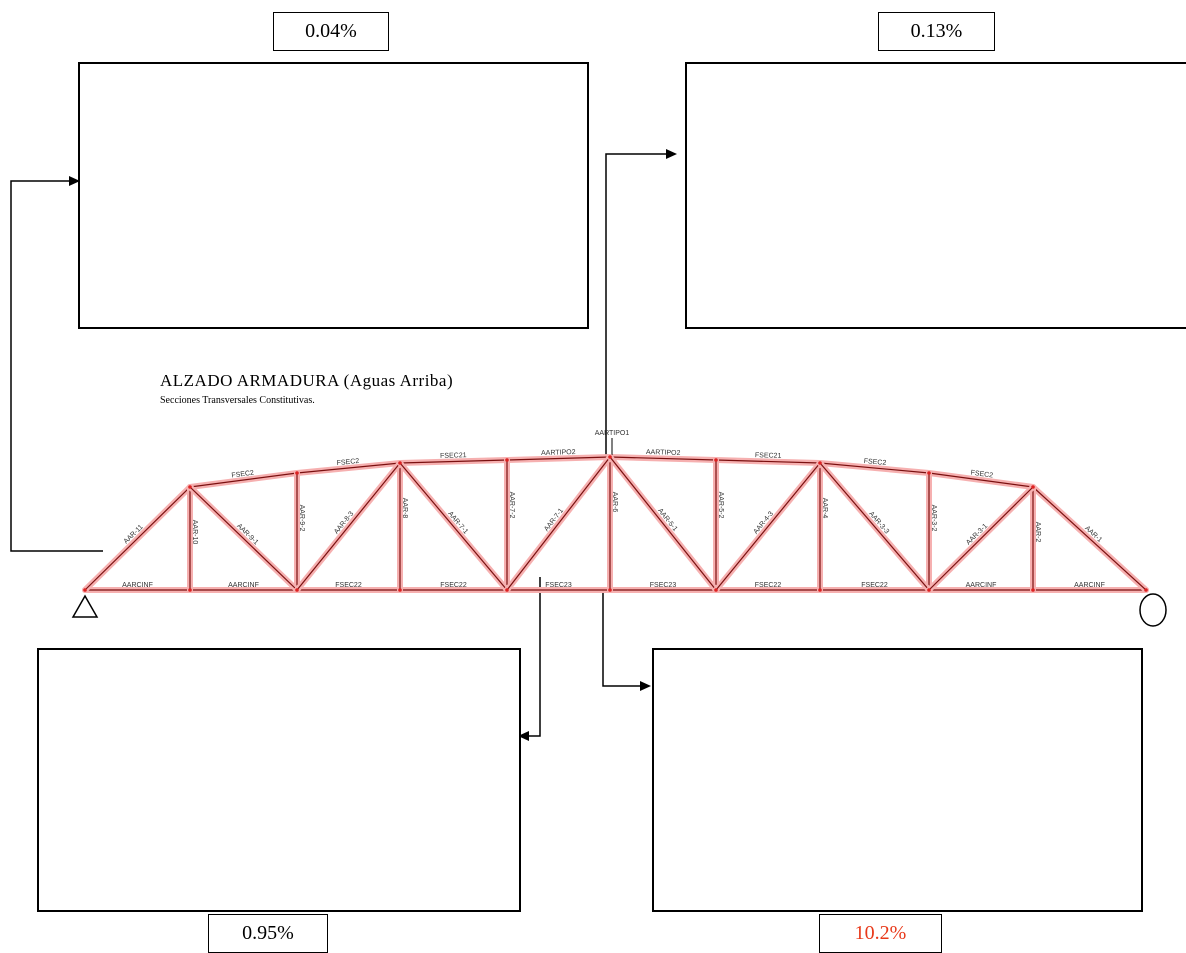  What do you see at coordinates (880, 933) in the screenshot?
I see `percentage-bottom-right: 10.2%` at bounding box center [880, 933].